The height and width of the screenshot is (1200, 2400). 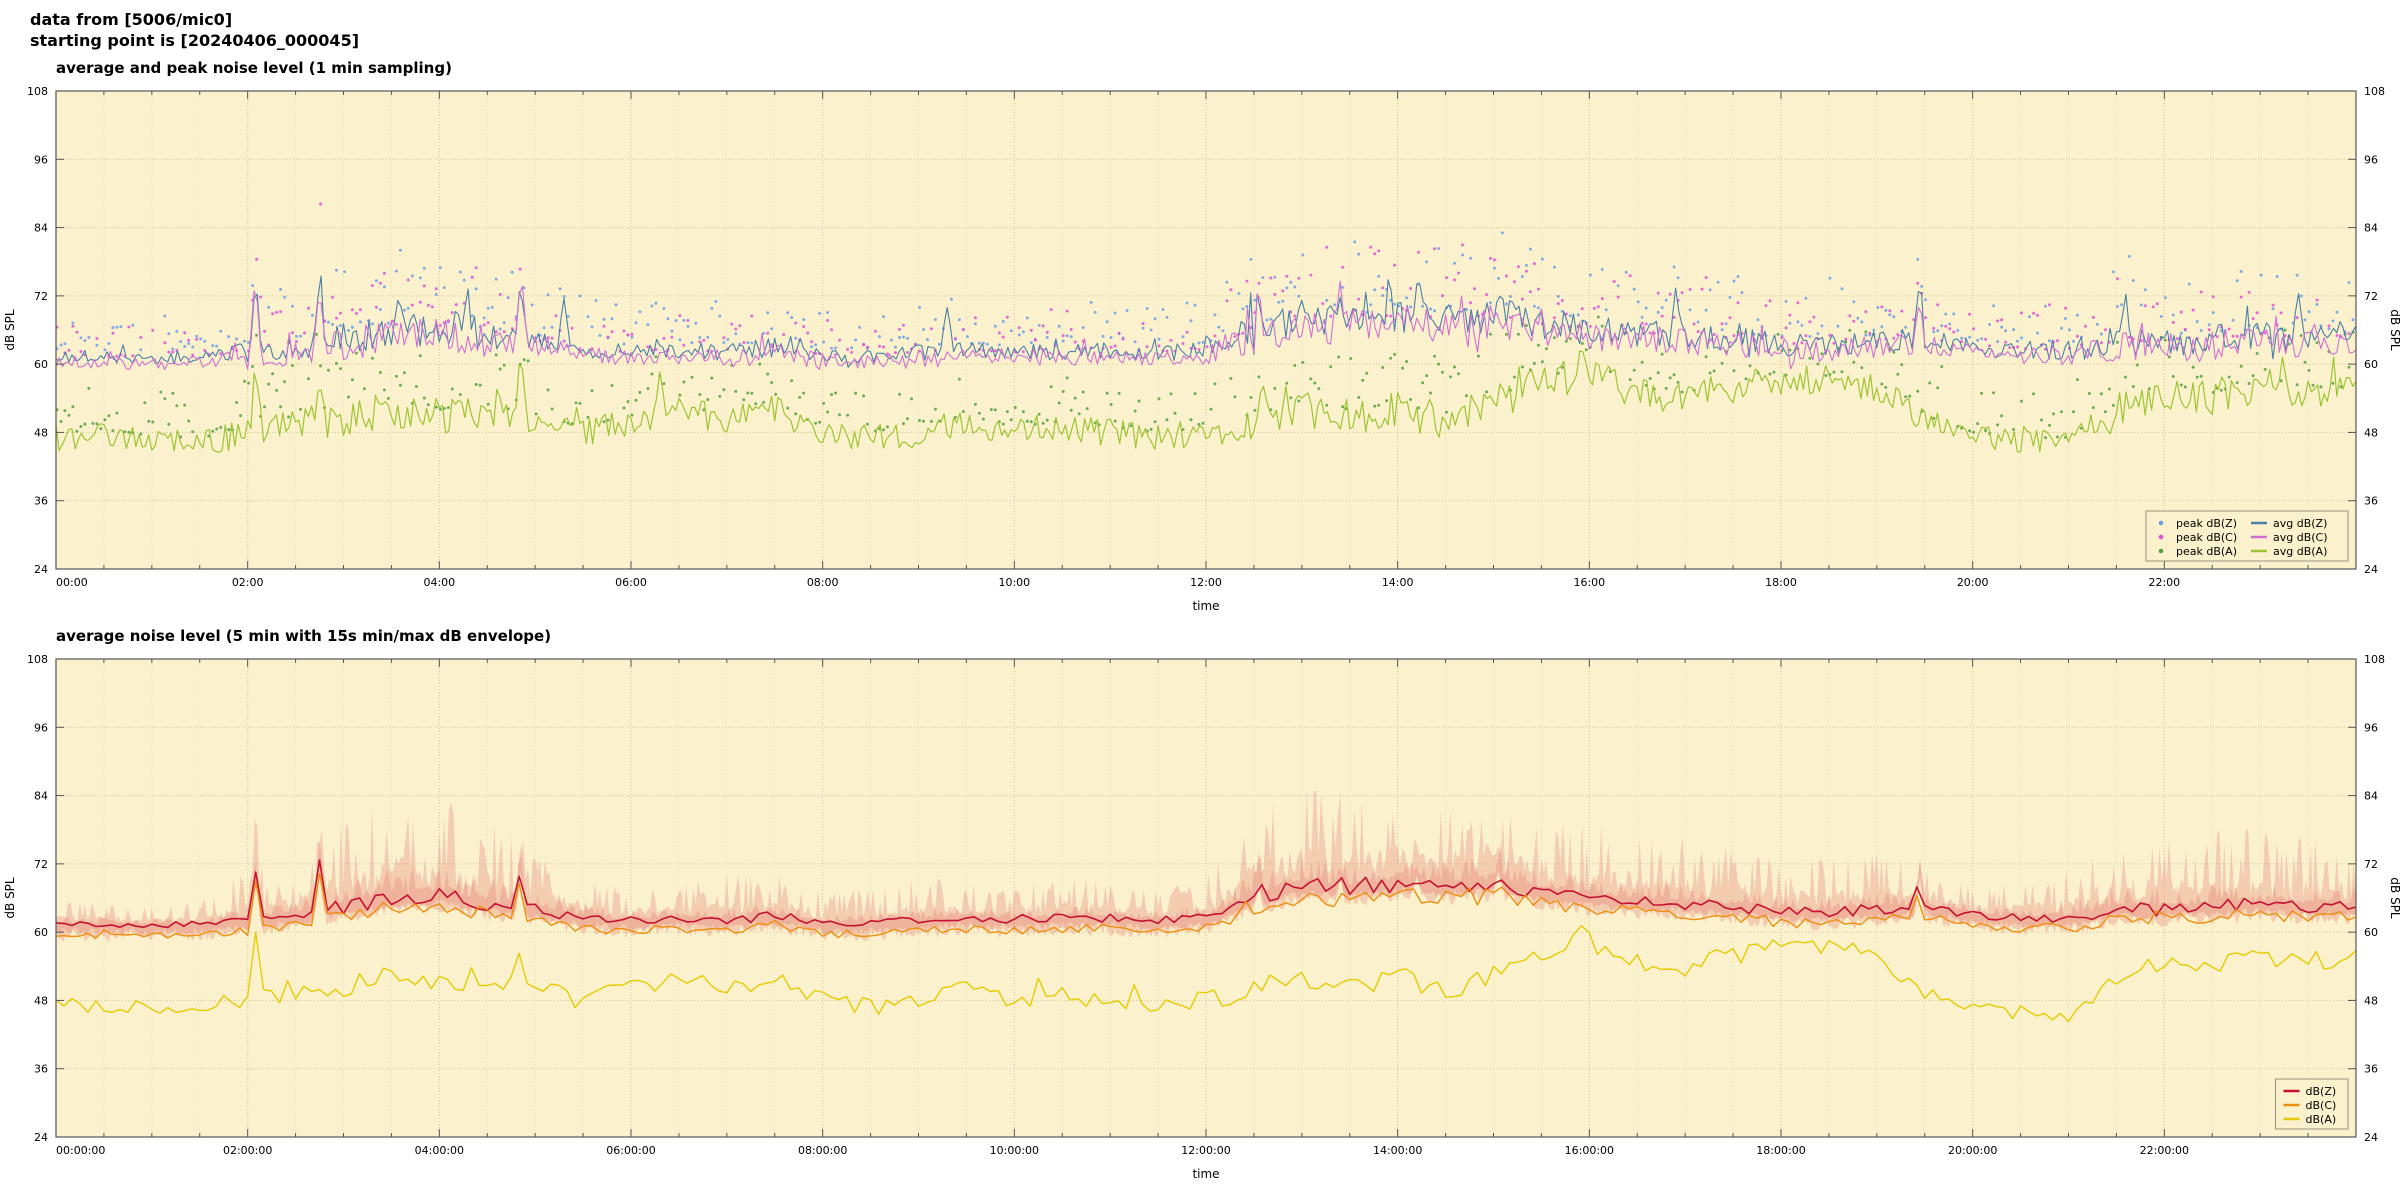 I want to click on series-db-z-, so click(x=1206, y=894).